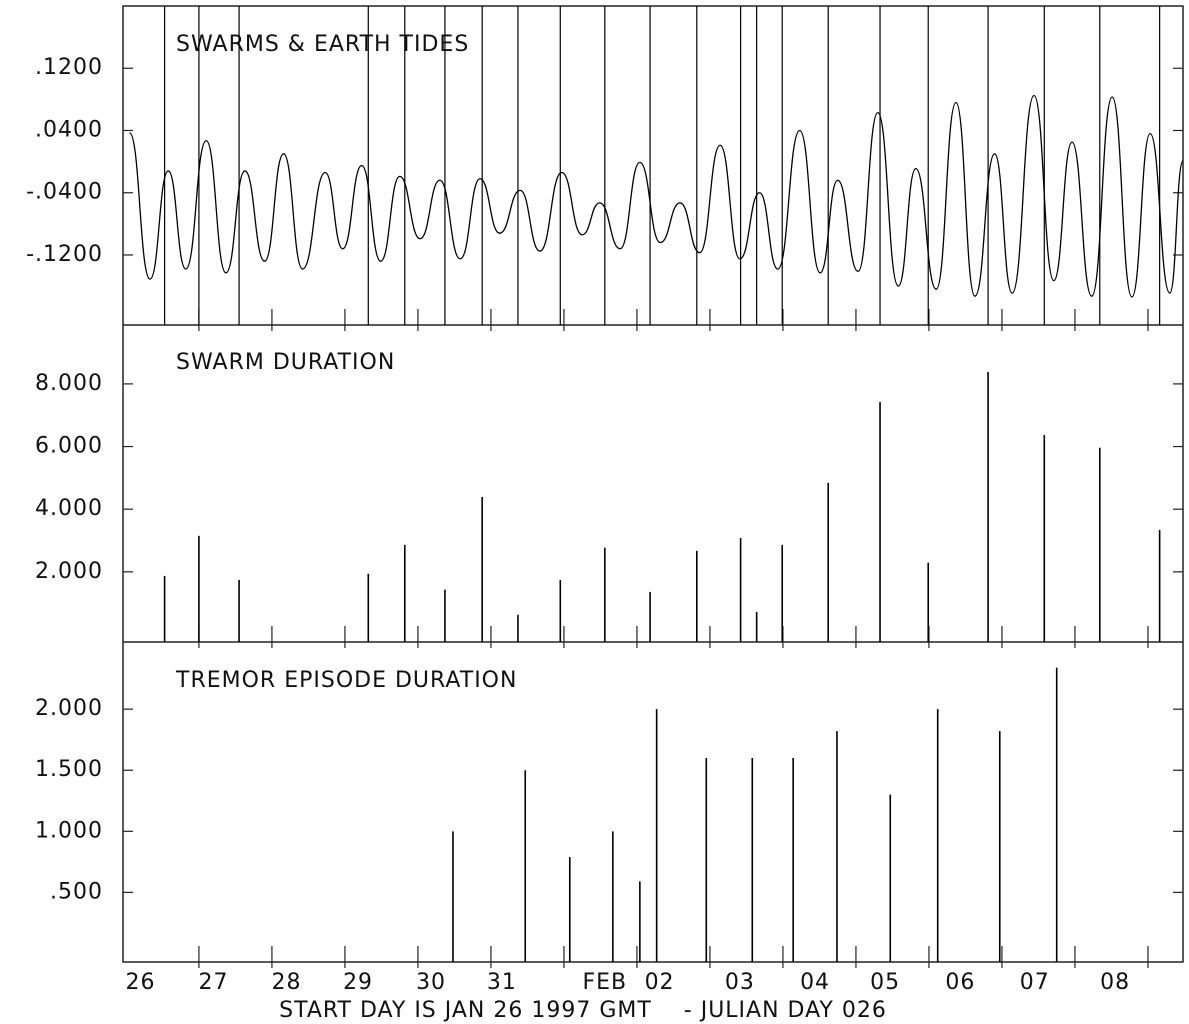  Describe the element at coordinates (885, 982) in the screenshot. I see `x-tick-label: 05` at that location.